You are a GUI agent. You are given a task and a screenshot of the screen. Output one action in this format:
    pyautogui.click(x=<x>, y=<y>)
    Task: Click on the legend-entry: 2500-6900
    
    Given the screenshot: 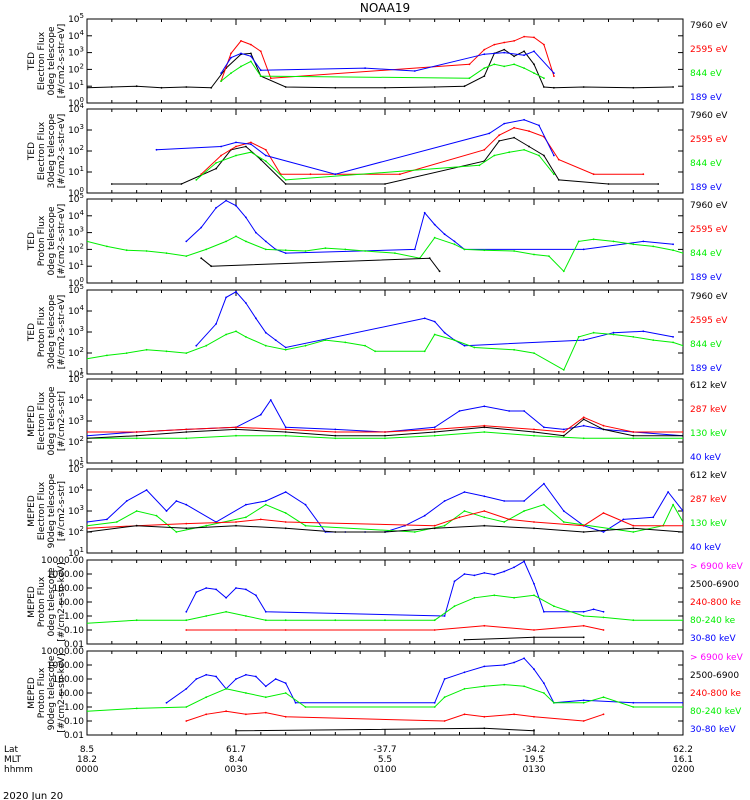 What is the action you would take?
    pyautogui.click(x=714, y=585)
    